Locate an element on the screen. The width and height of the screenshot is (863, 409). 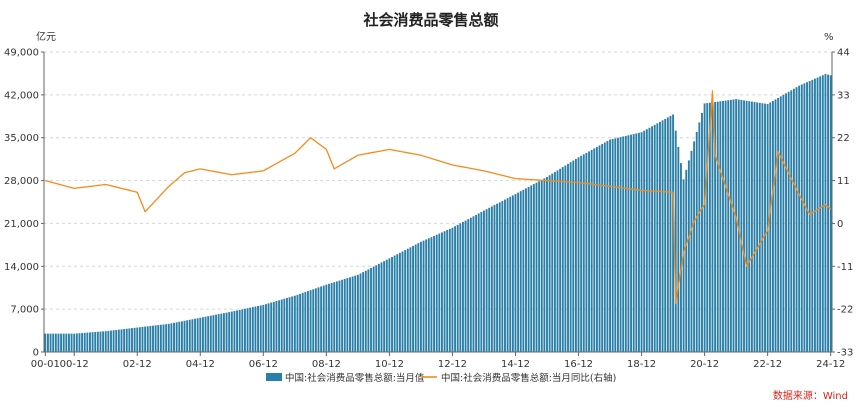
x-tick-label: 10-12 is located at coordinates (389, 364).